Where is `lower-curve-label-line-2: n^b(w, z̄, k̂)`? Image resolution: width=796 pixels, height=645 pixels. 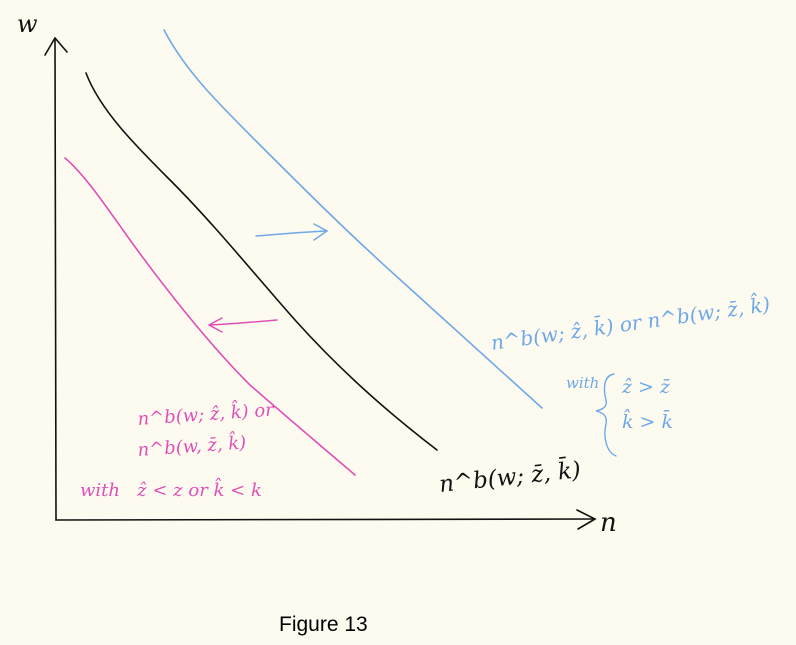
lower-curve-label-line-2: n^b(w, z̄, k̂) is located at coordinates (192, 445).